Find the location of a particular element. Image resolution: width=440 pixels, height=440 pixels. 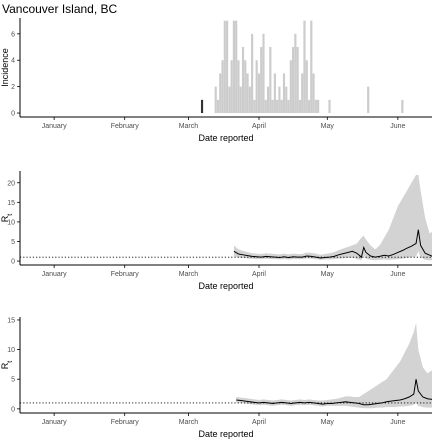

figure-title: Vancouver Island, BC is located at coordinates (60, 9).